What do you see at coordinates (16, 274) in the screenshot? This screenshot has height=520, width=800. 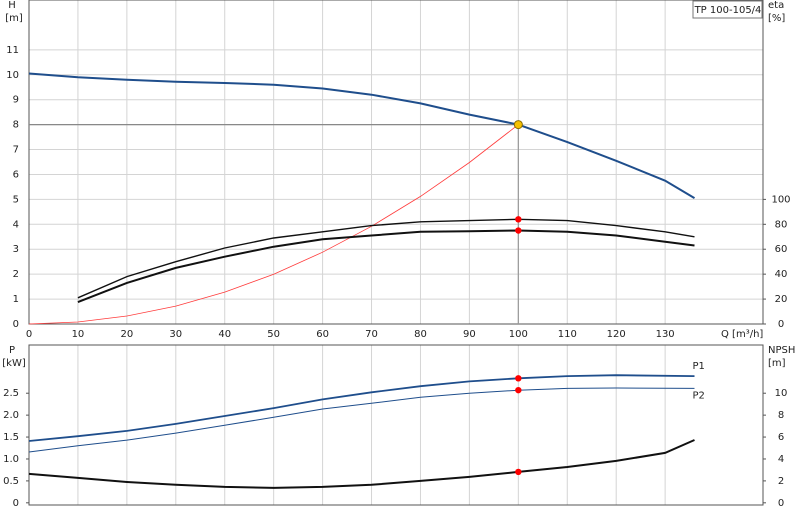 I see `y-tick-label: 2` at bounding box center [16, 274].